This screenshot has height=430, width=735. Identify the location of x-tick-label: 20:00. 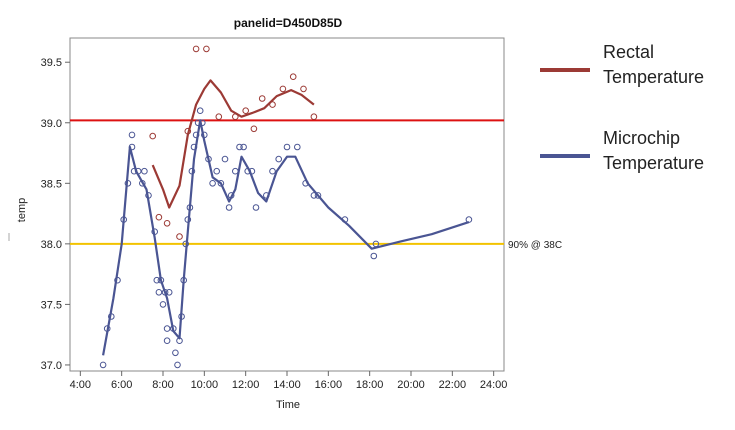
(411, 385).